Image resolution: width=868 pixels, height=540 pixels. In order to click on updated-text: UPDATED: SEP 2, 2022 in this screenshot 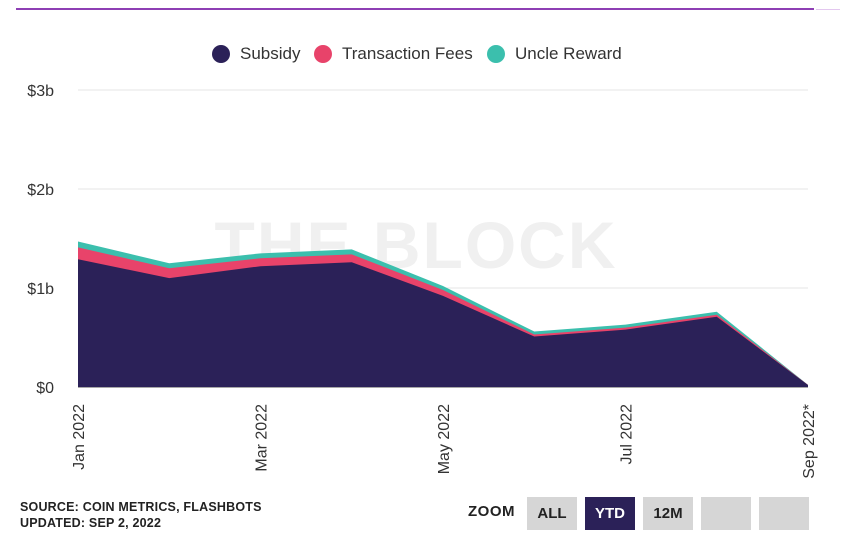, I will do `click(91, 523)`.